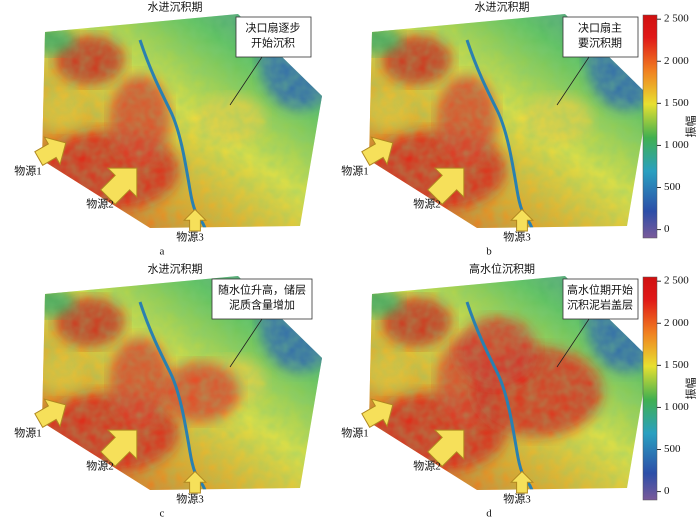 The height and width of the screenshot is (526, 700). What do you see at coordinates (489, 252) in the screenshot?
I see `panel-label: b` at bounding box center [489, 252].